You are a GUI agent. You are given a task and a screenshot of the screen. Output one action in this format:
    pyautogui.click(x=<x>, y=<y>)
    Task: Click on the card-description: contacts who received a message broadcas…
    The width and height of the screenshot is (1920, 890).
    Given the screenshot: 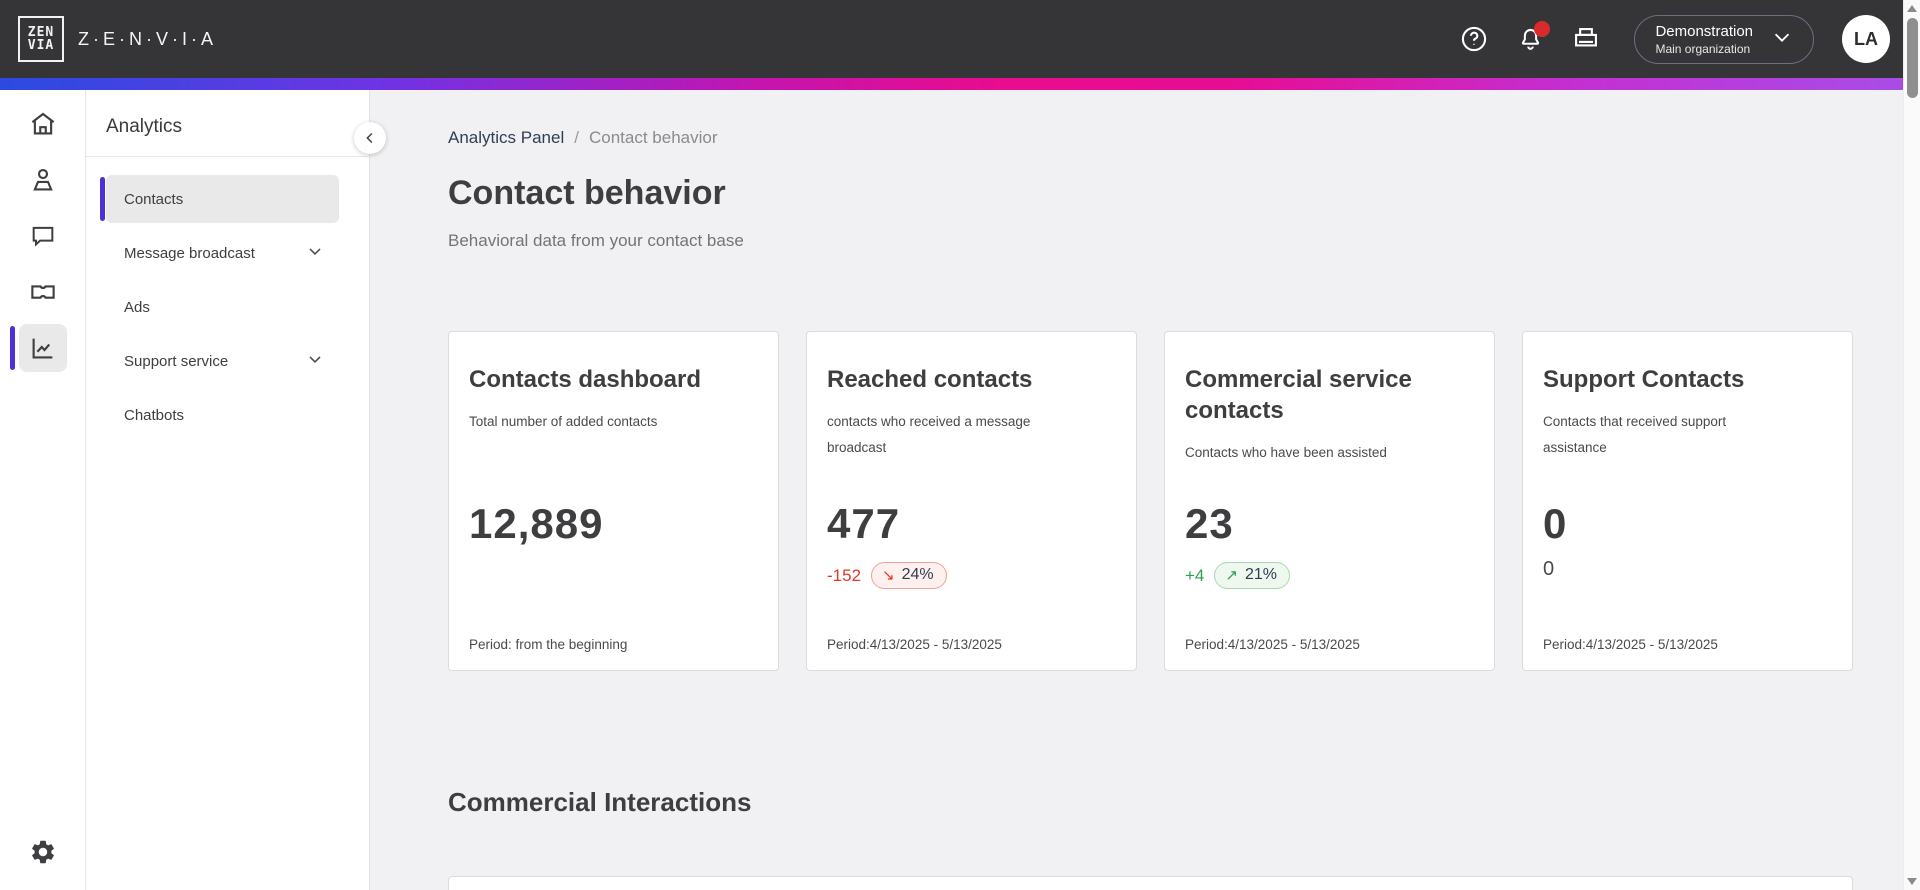 What is the action you would take?
    pyautogui.click(x=929, y=434)
    